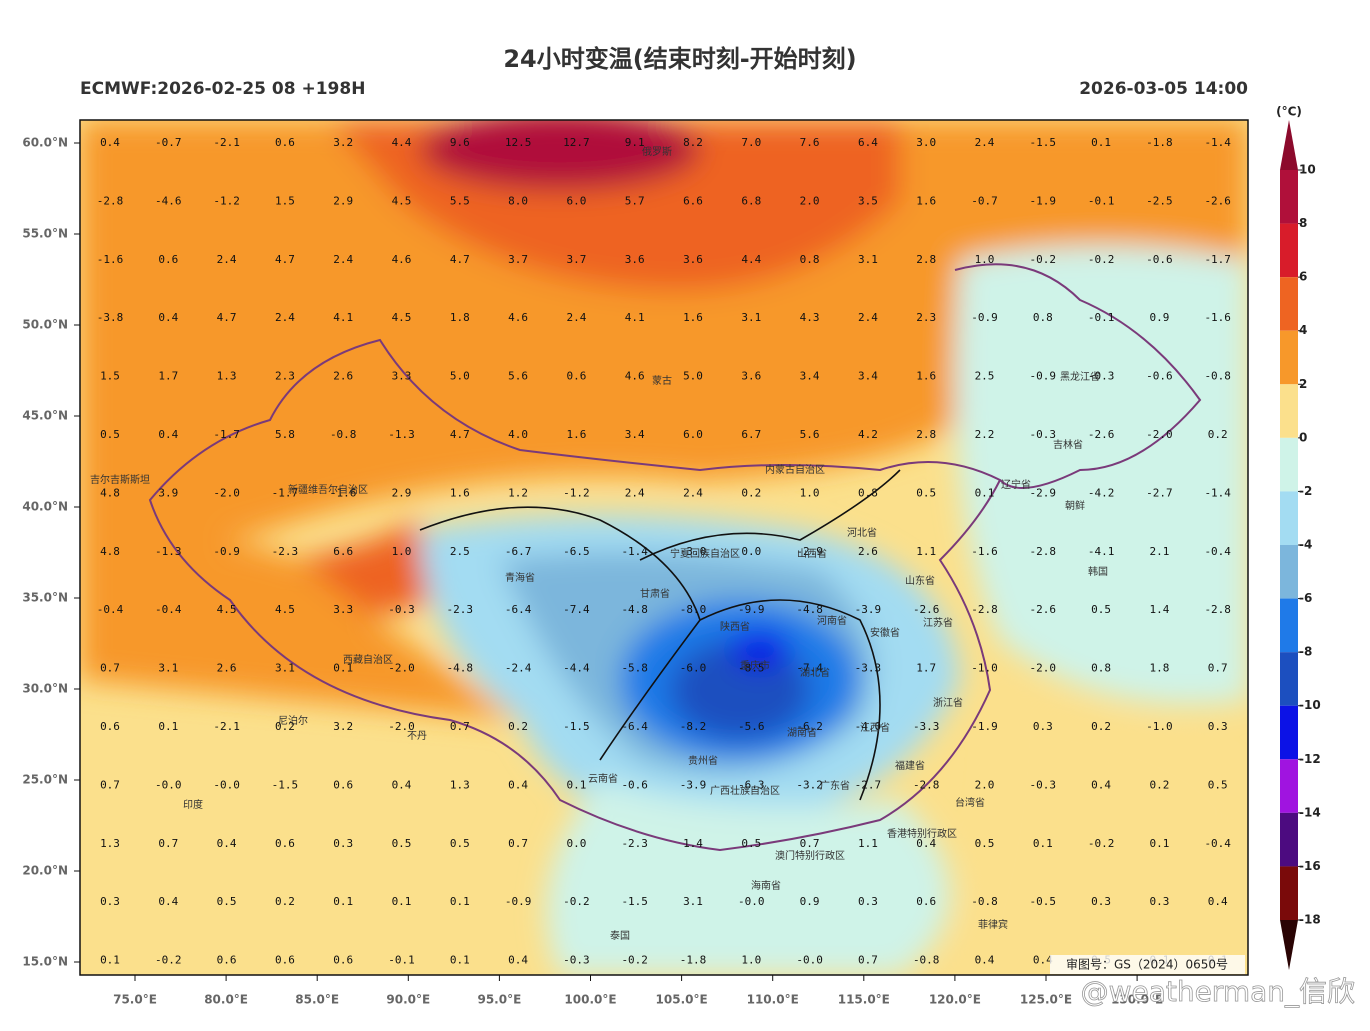 The width and height of the screenshot is (1370, 1031). I want to click on grid-value: 4.2, so click(868, 434).